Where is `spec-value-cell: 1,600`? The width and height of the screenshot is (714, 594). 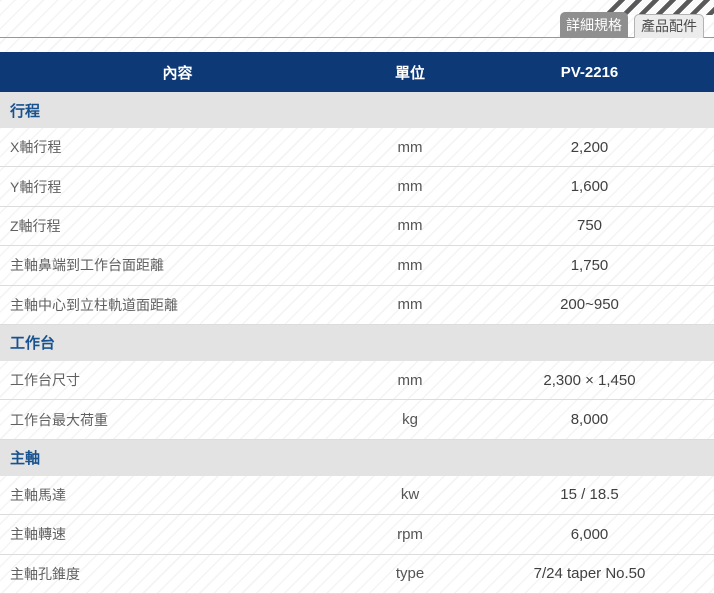 spec-value-cell: 1,600 is located at coordinates (589, 187).